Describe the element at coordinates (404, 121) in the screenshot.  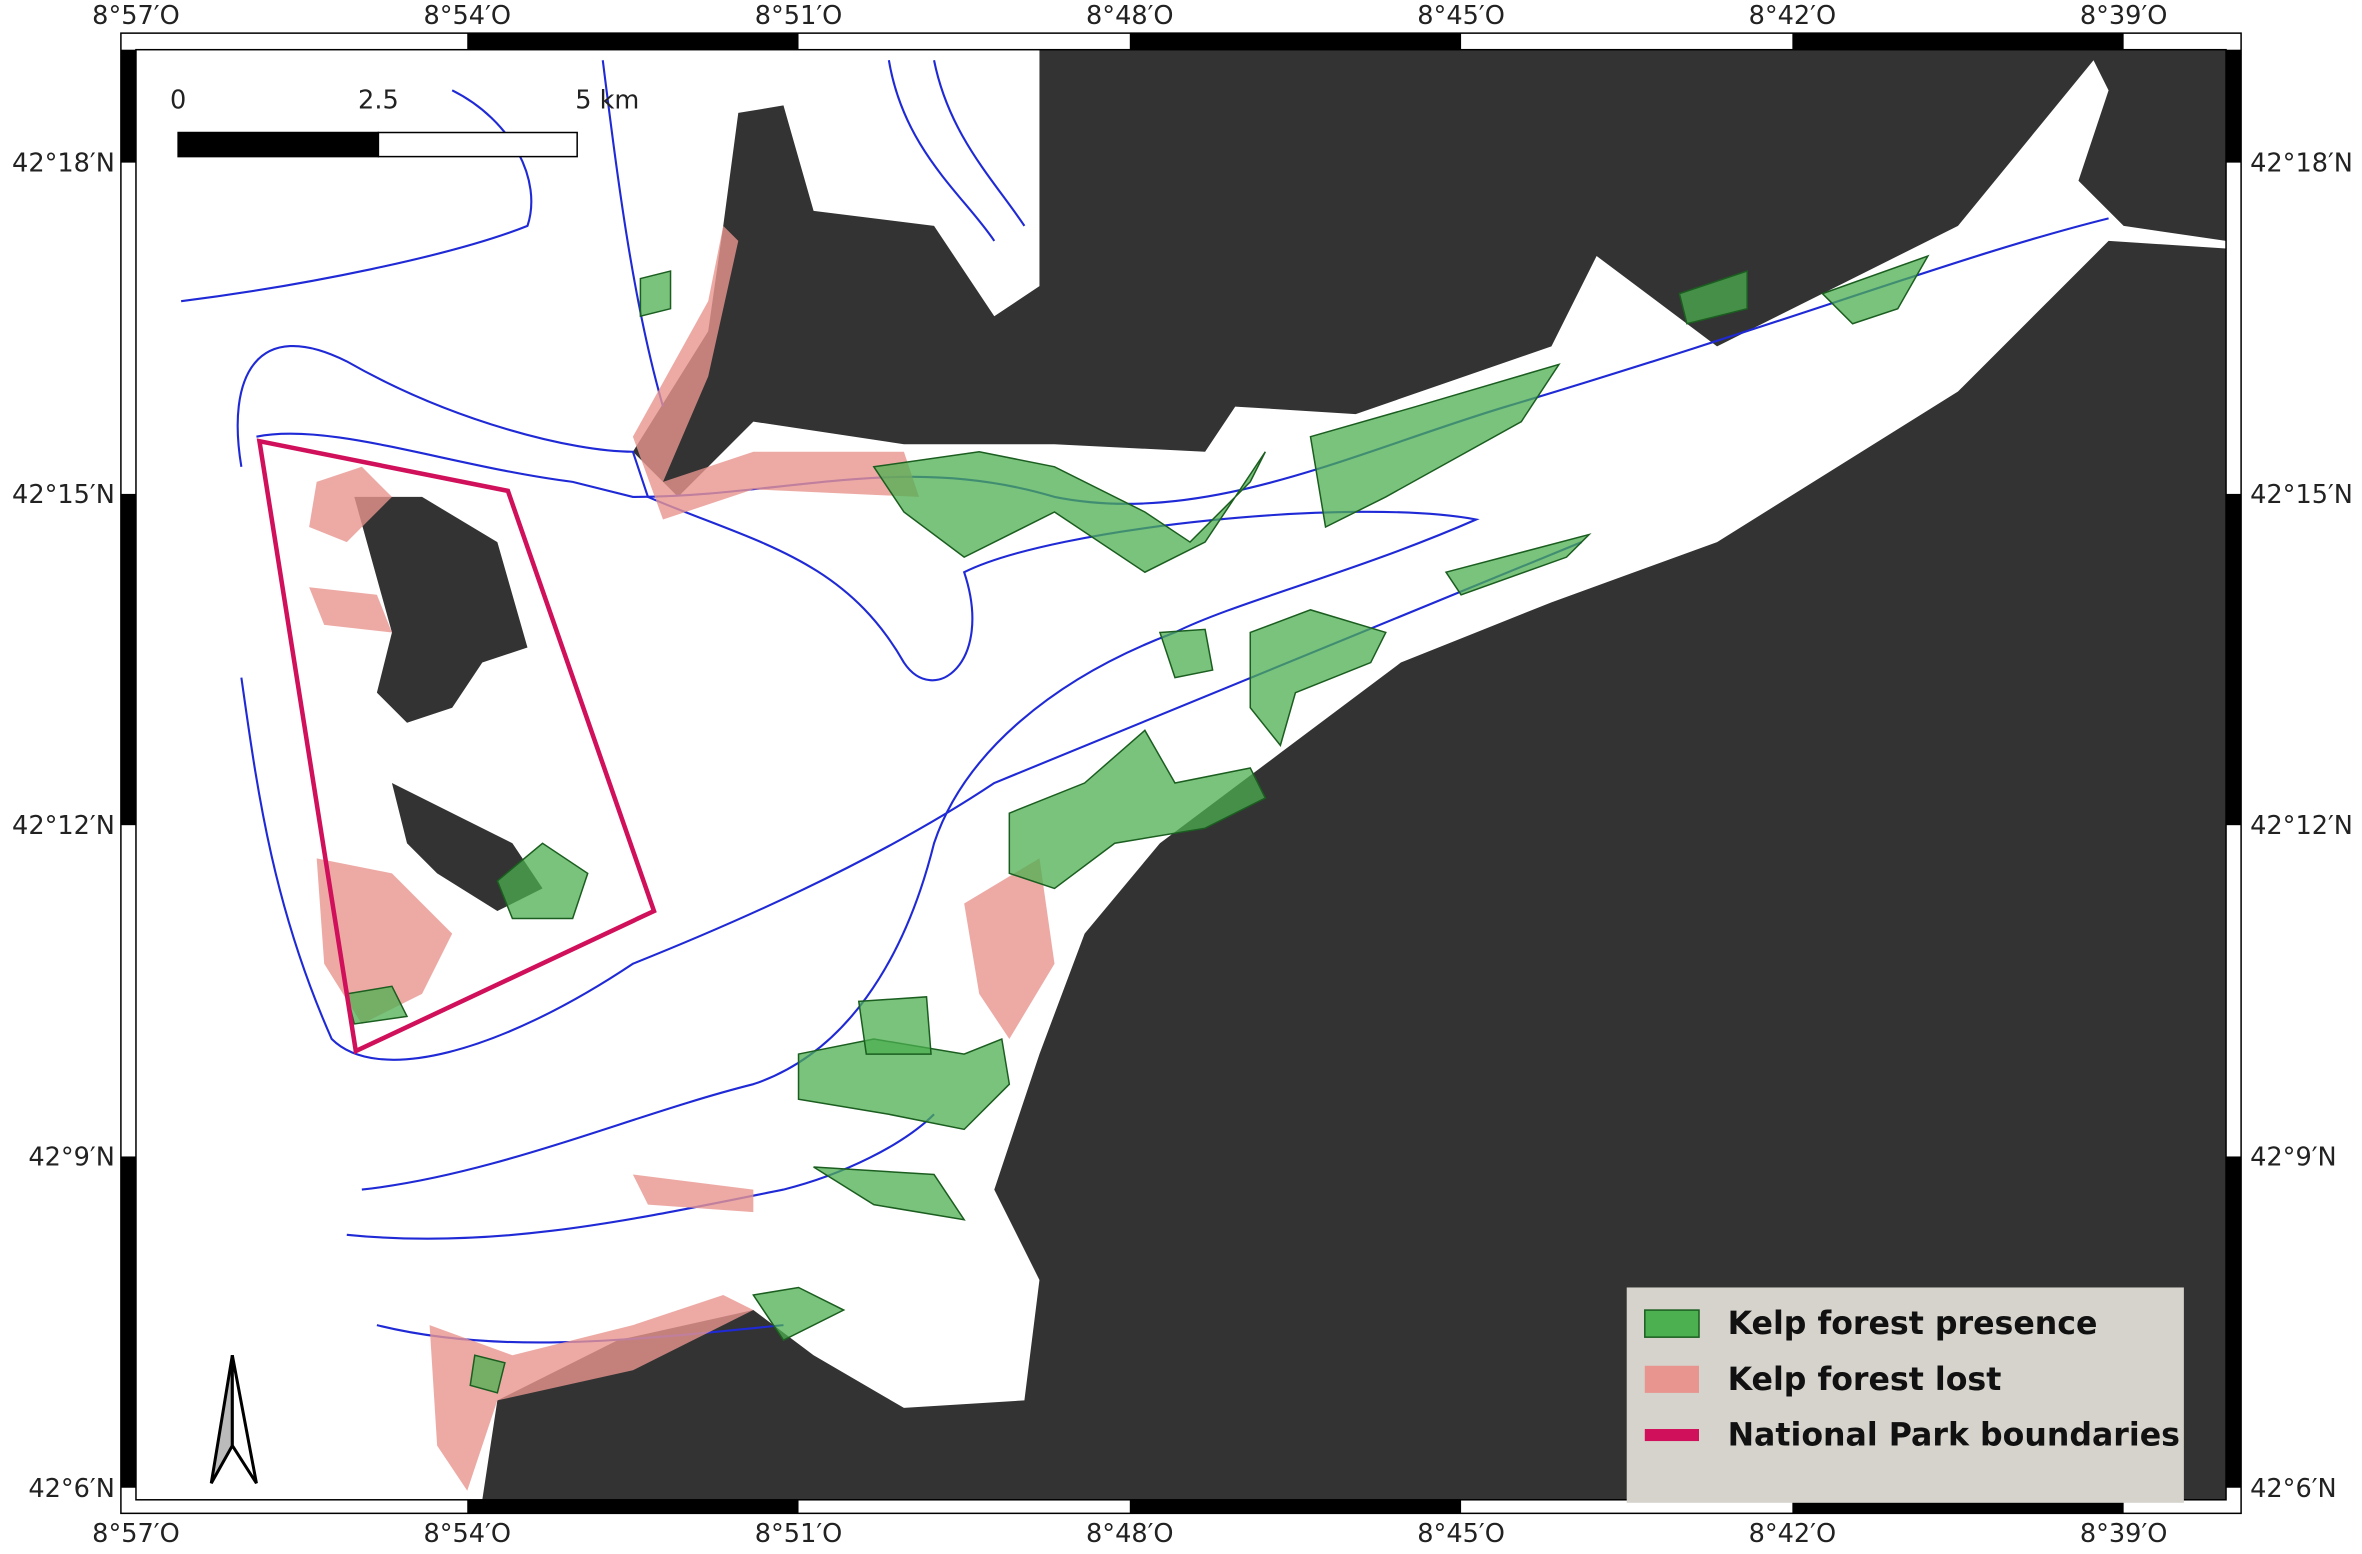
I see `scale-bar: 0 2.5 5 km` at that location.